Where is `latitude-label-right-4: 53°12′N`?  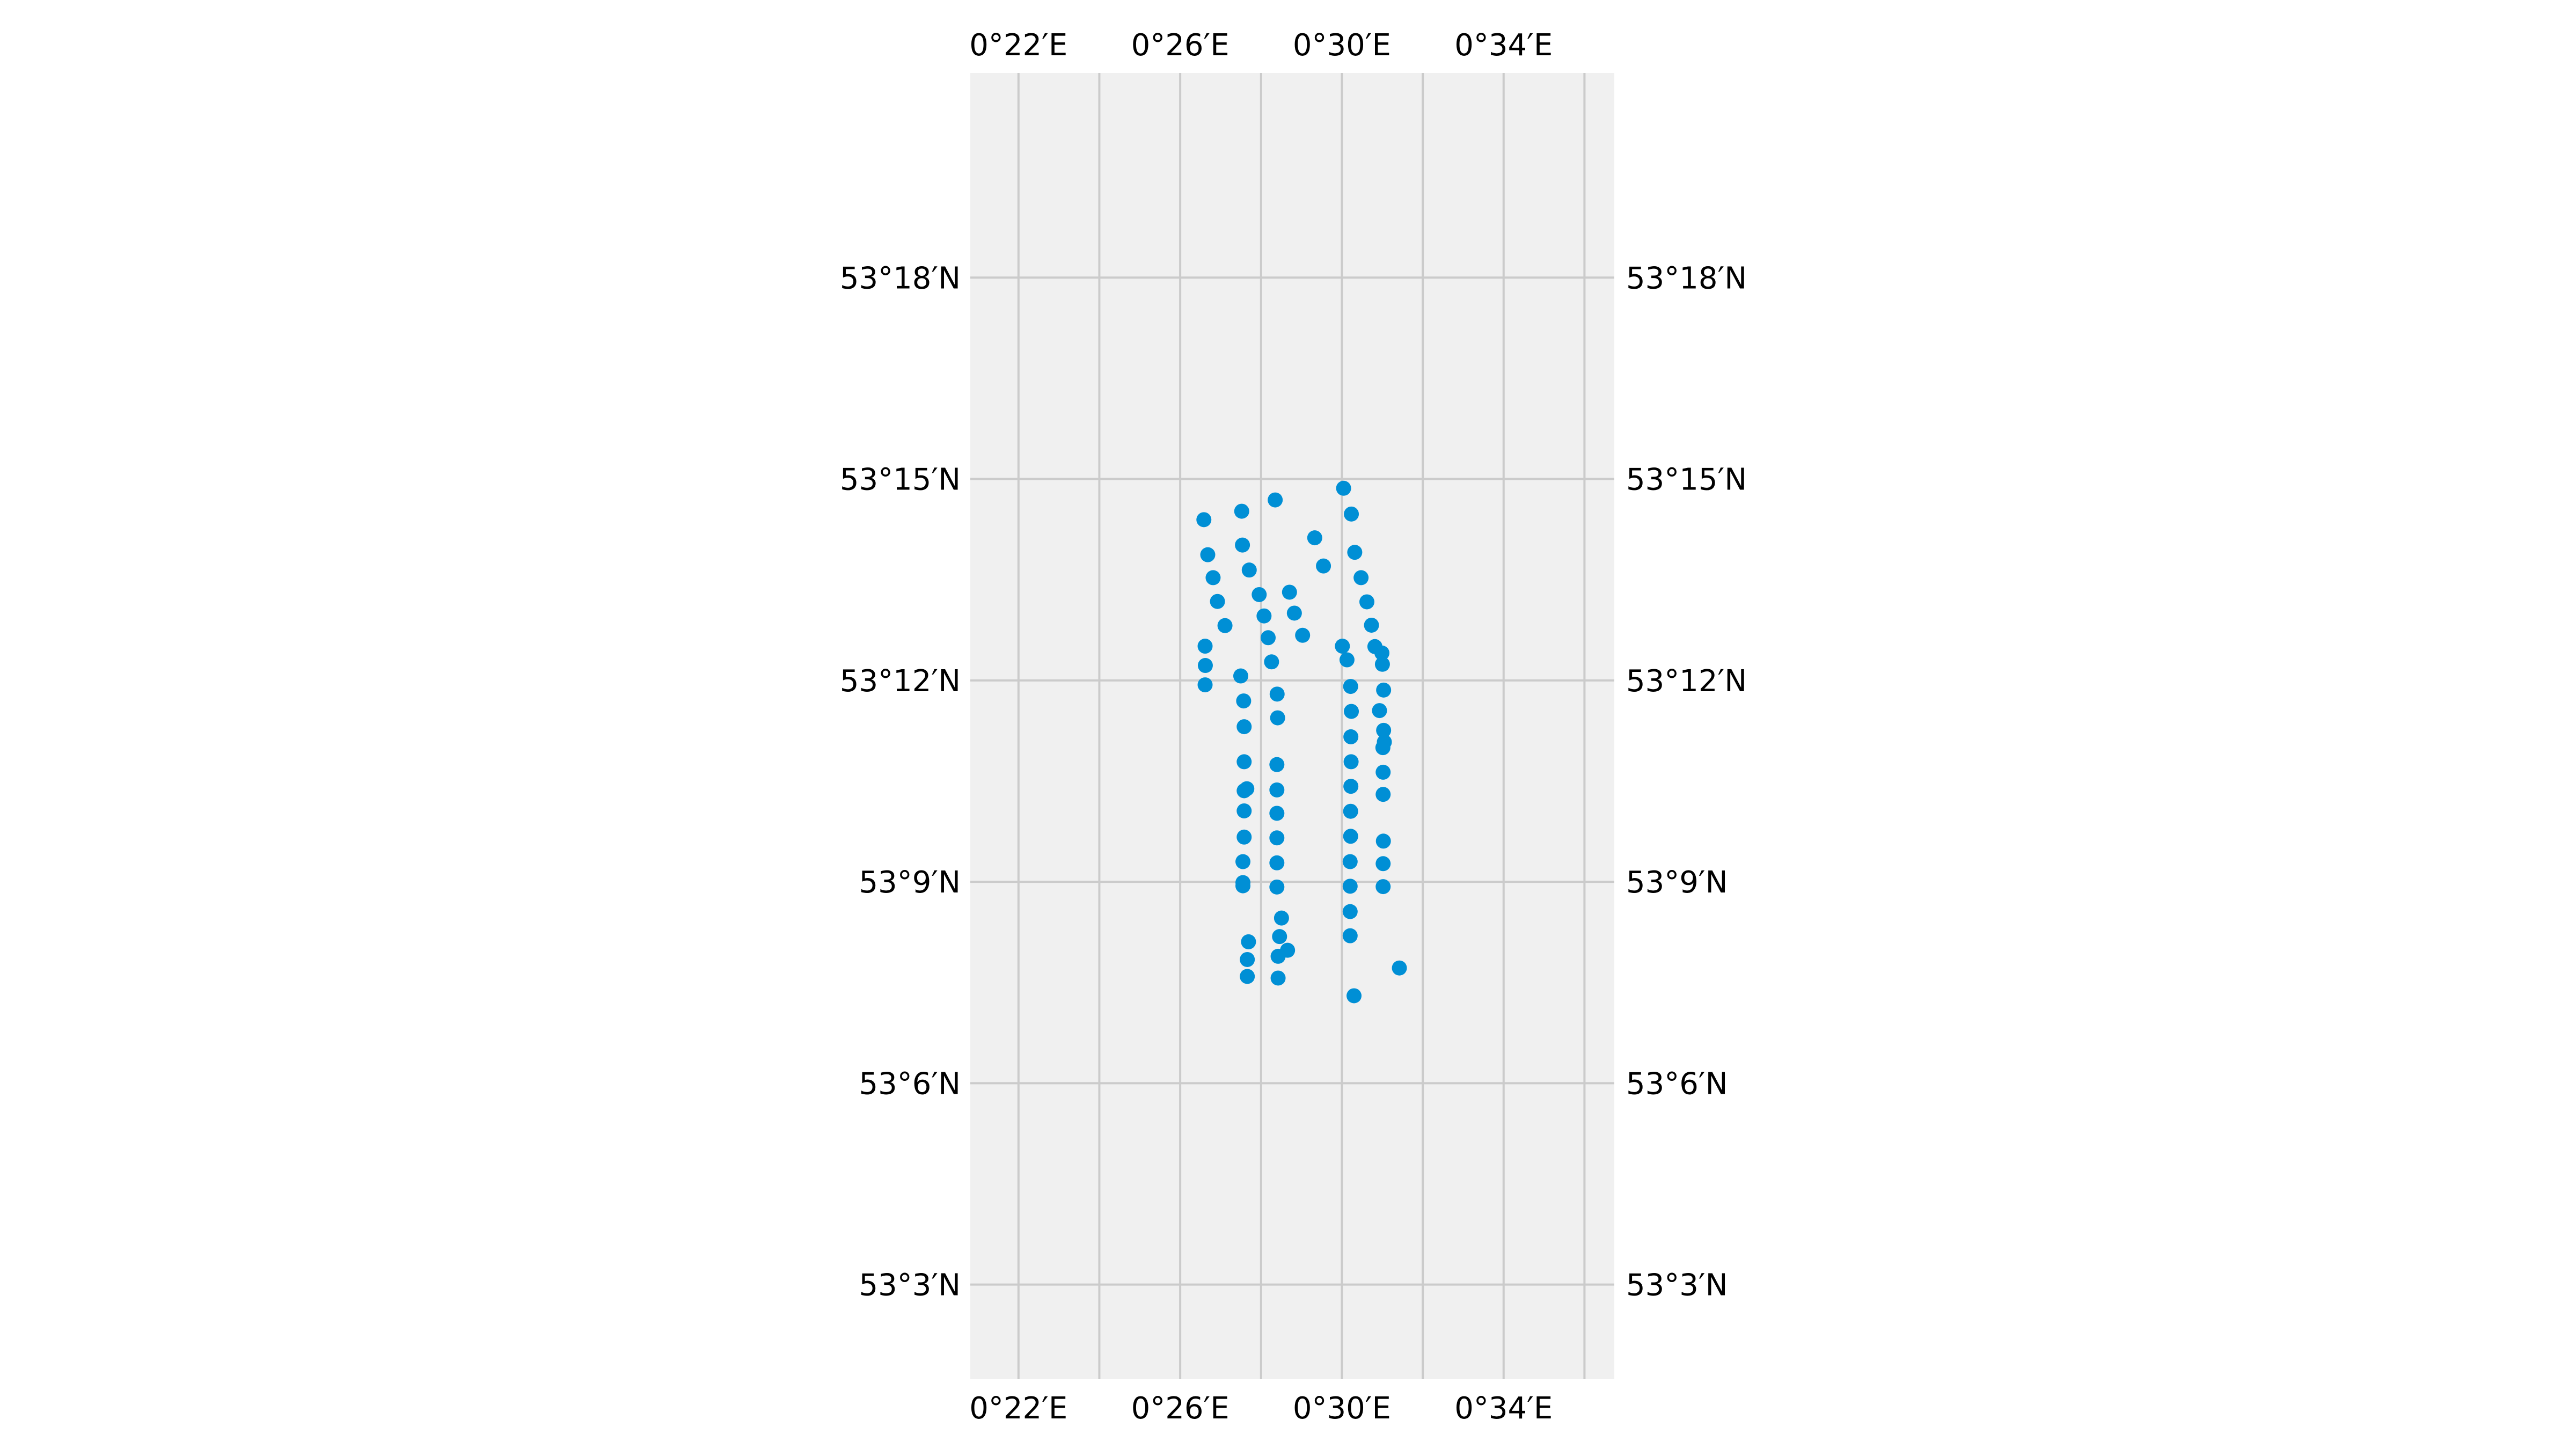 latitude-label-right-4: 53°12′N is located at coordinates (1686, 681).